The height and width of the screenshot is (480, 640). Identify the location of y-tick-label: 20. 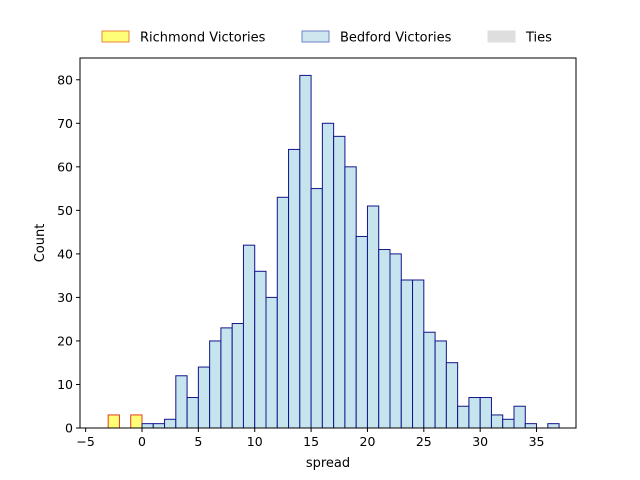
(65, 340).